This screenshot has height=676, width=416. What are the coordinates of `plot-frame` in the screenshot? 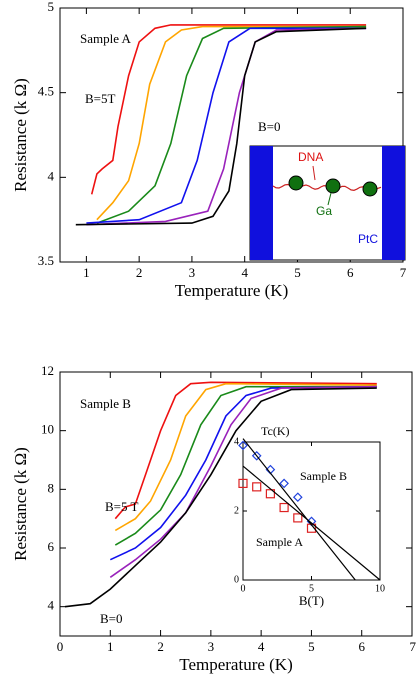 It's located at (311, 511).